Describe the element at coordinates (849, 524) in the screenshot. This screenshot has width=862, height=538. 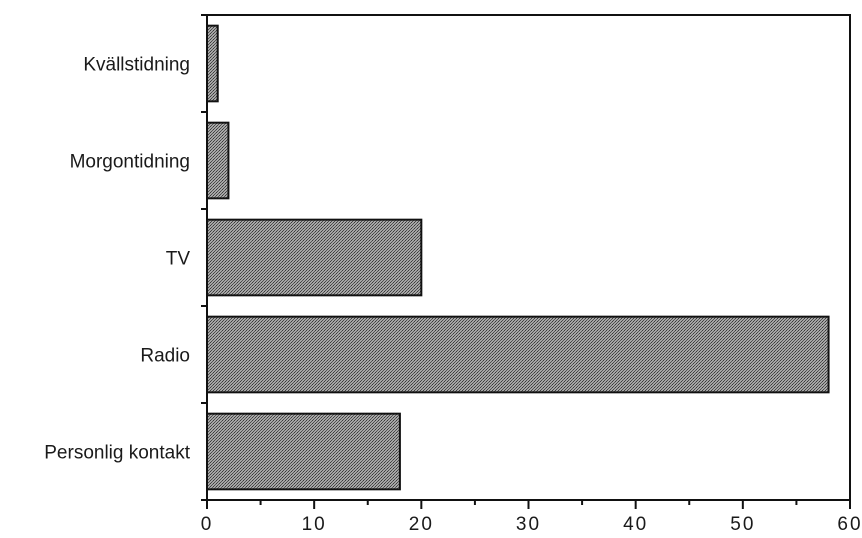
I see `x-tick-label: 60` at that location.